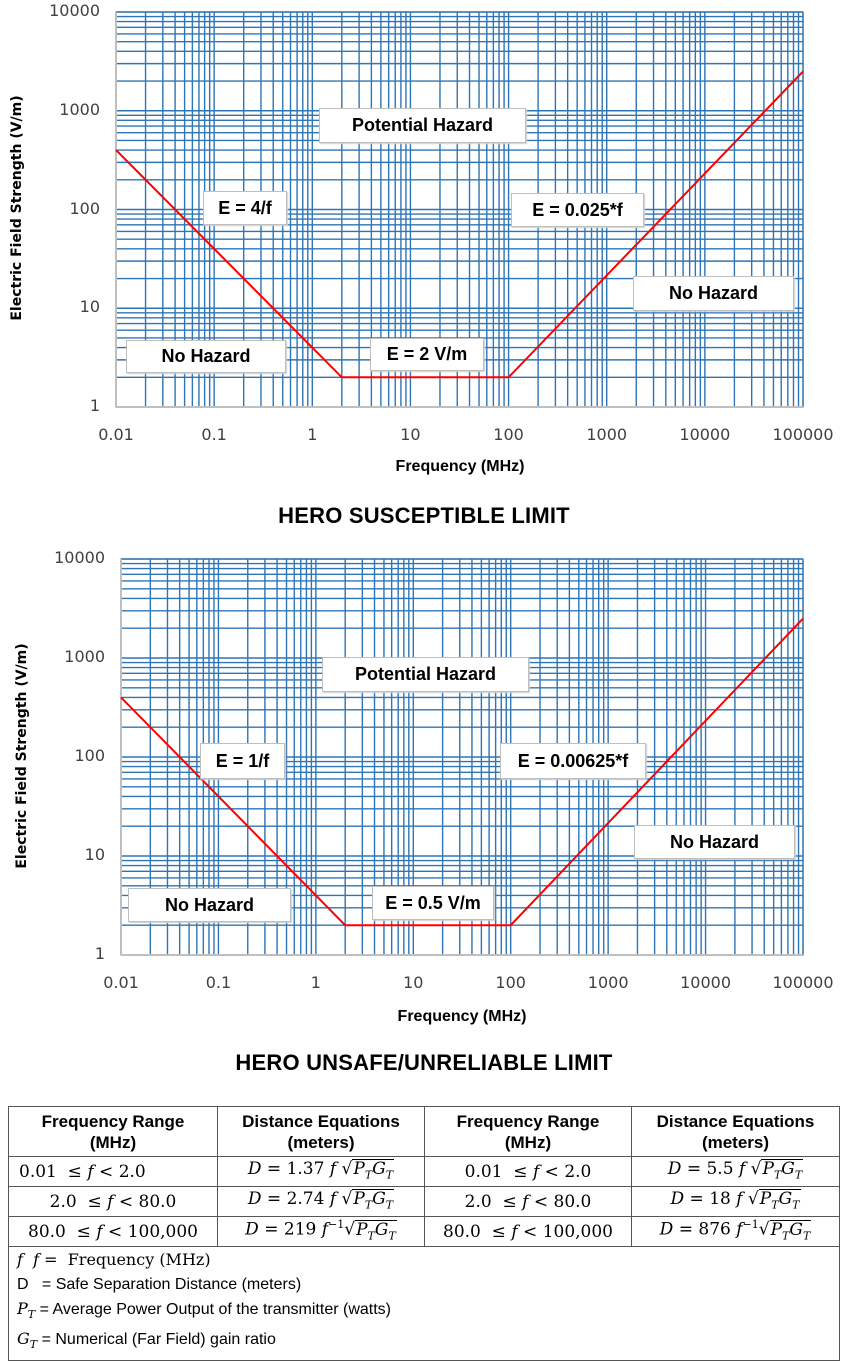 This screenshot has width=848, height=1361. I want to click on note-gain: GT = Numerical (Far Field) gain ratio, so click(146, 1340).